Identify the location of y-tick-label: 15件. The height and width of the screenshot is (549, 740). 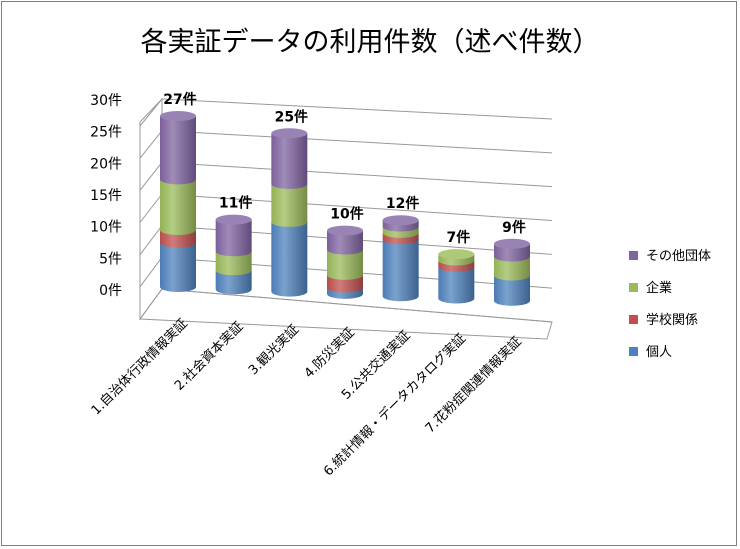
(106, 196).